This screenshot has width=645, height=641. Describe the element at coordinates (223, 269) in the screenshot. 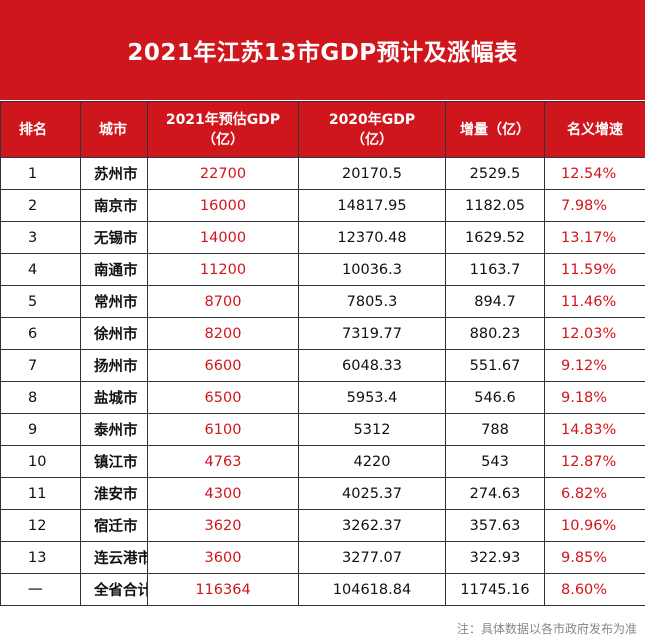

I see `cell-gdp-2021: 11200` at that location.